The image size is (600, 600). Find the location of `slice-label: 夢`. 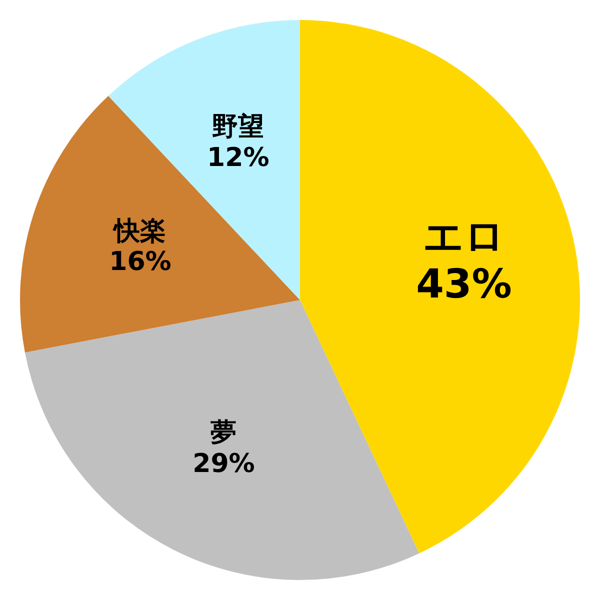

slice-label: 夢 is located at coordinates (223, 433).